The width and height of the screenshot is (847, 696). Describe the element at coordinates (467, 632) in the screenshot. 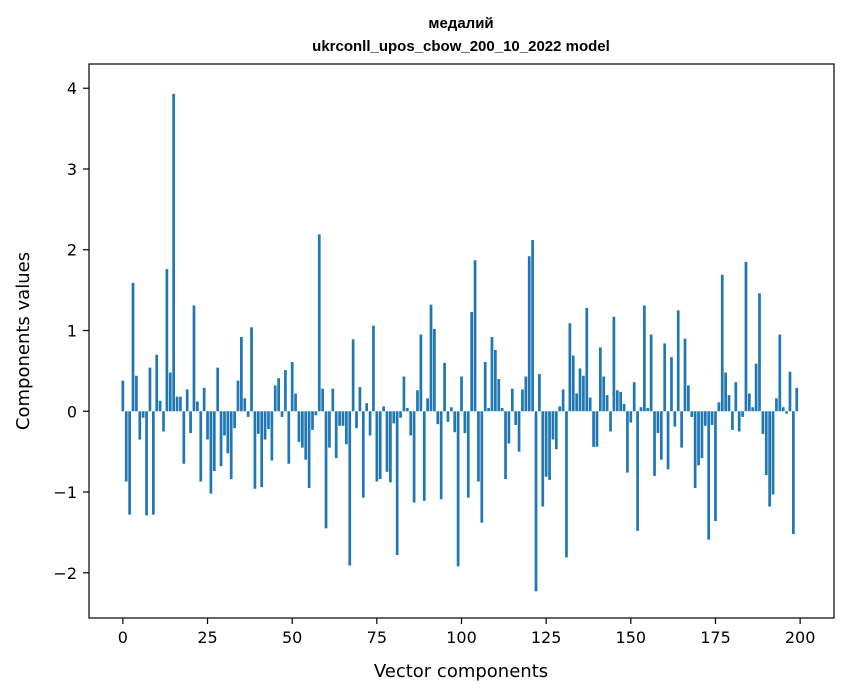

I see `x-axis-ticks: 0 25 50 75 100 125 150 175 200` at that location.